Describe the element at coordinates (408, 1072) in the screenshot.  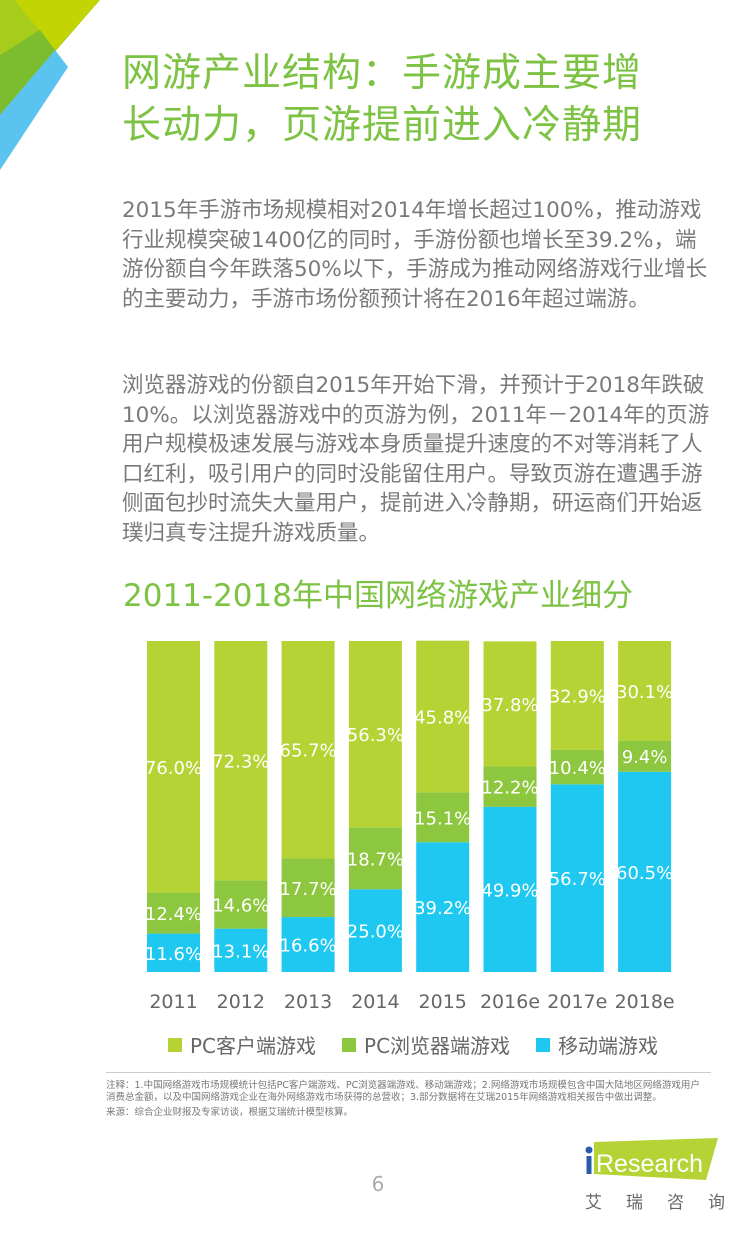
I see `divider` at that location.